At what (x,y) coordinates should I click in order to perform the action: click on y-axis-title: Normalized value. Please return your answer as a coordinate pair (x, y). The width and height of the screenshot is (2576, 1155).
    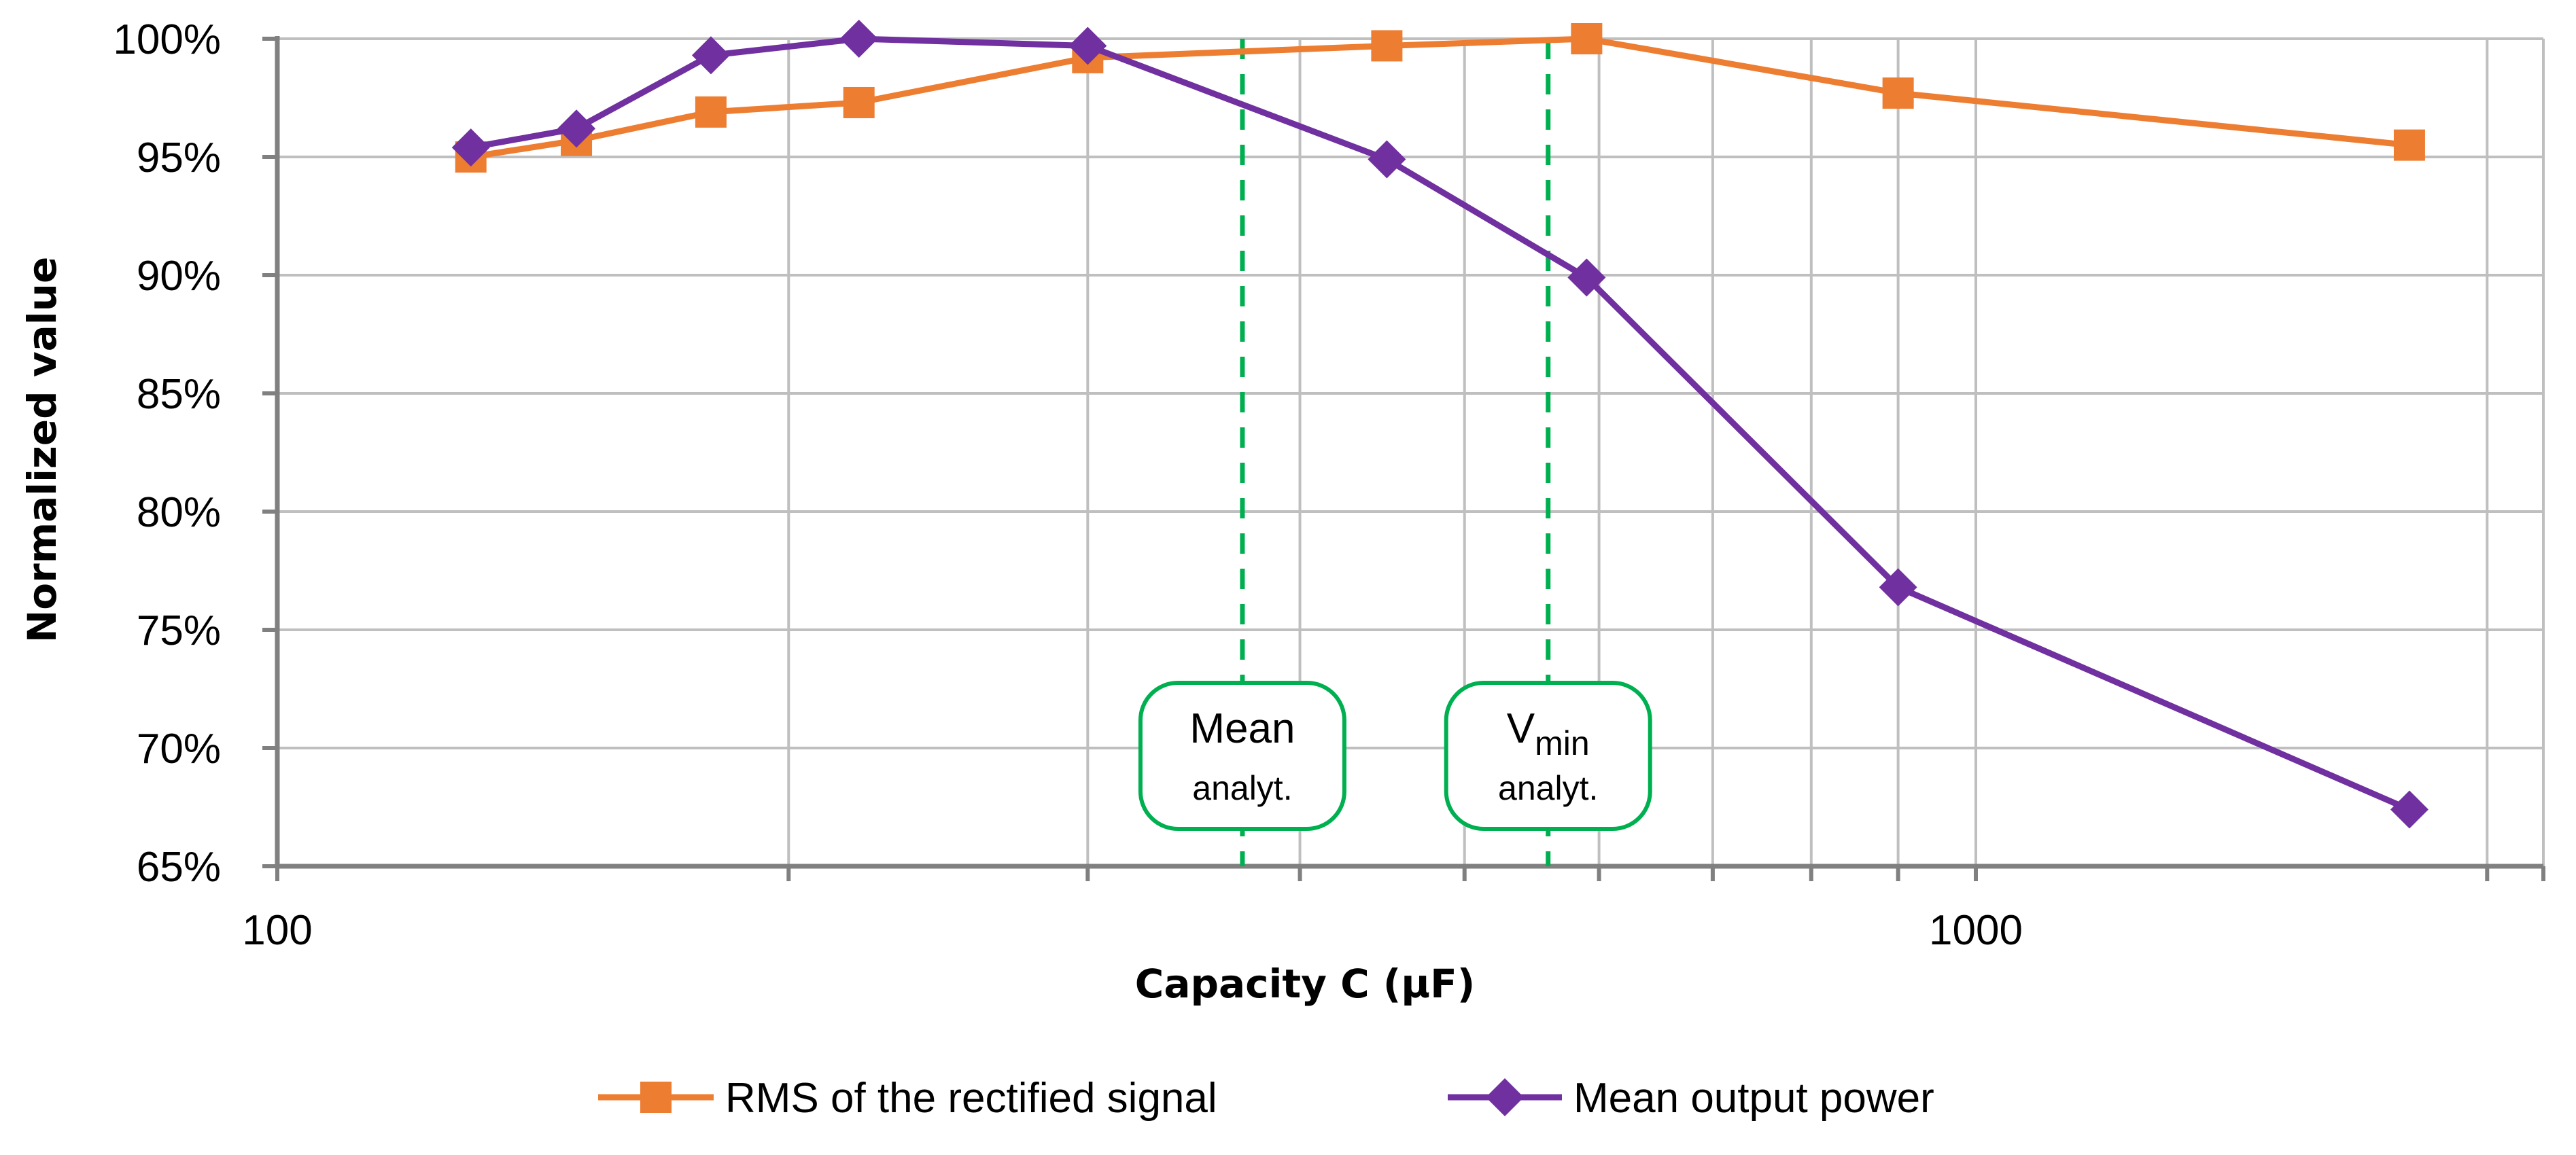
    Looking at the image, I should click on (42, 450).